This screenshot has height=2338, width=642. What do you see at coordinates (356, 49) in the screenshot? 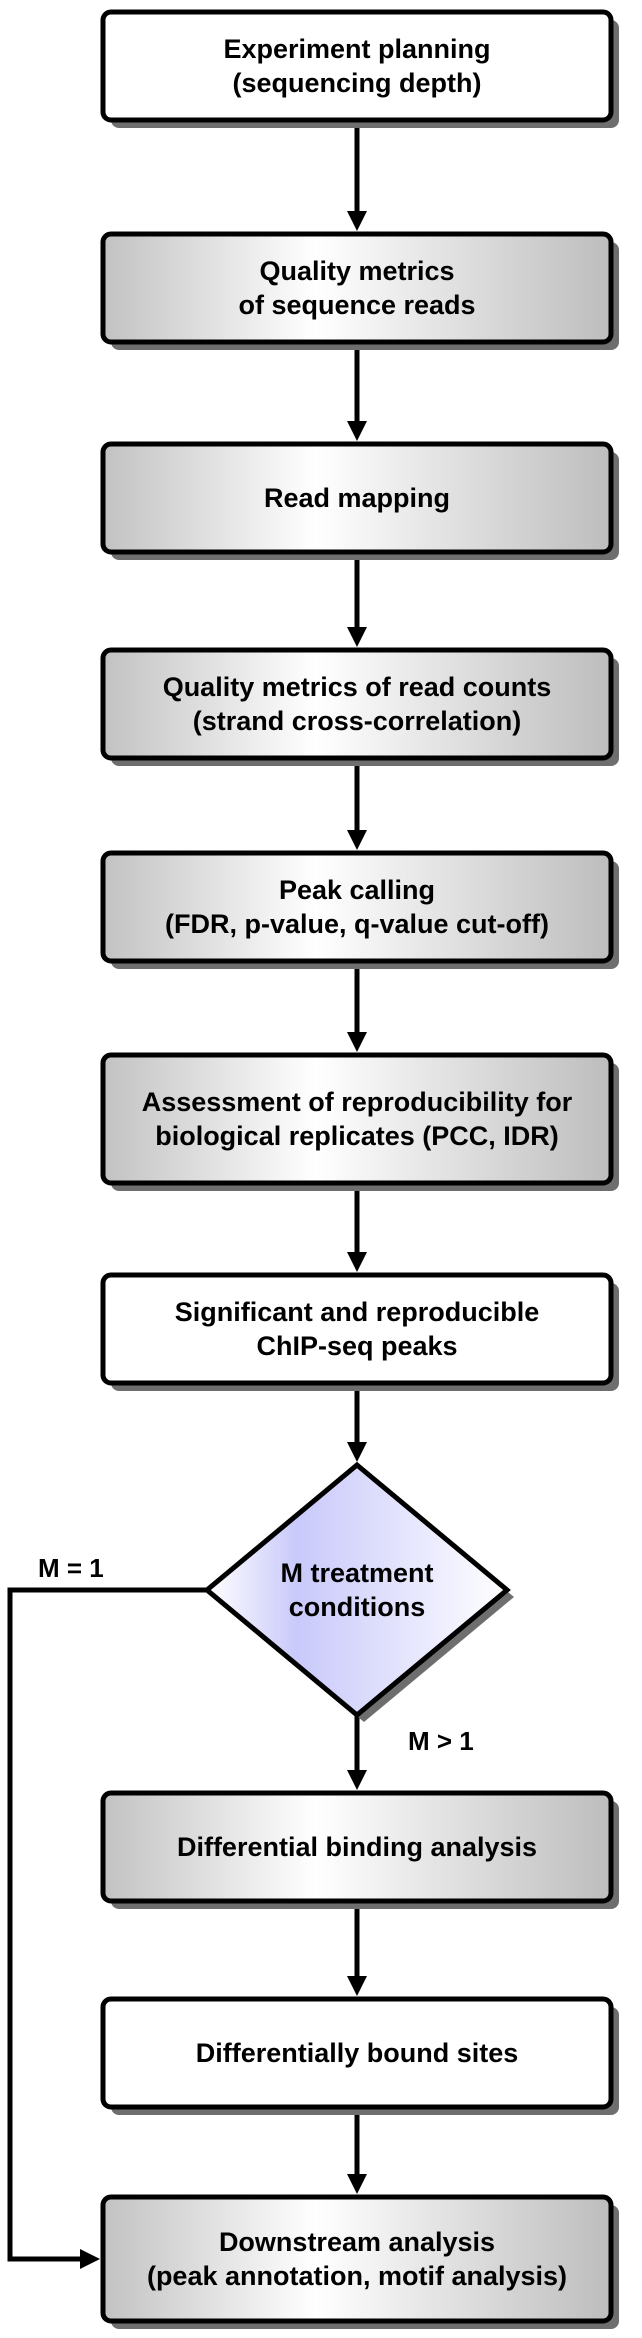
I see `node-label-line: Experiment planning` at bounding box center [356, 49].